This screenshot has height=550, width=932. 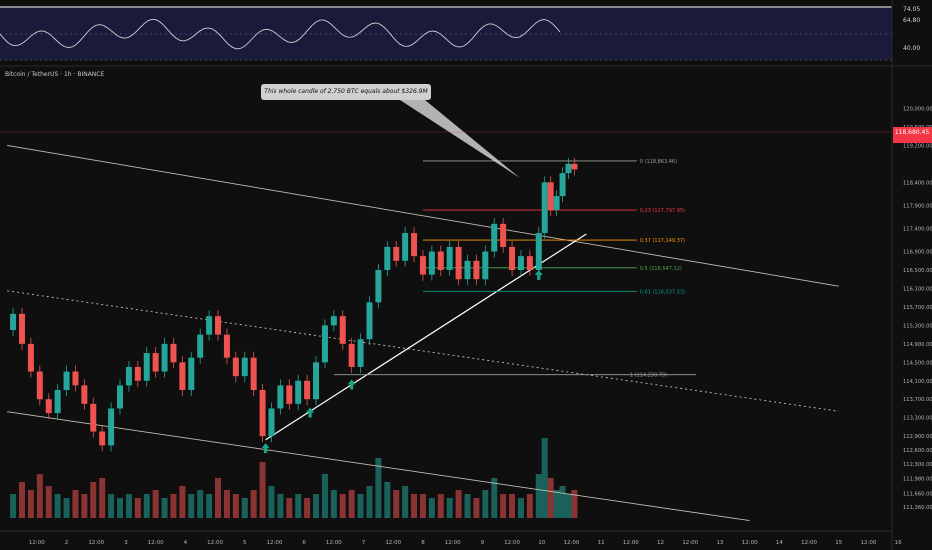 I want to click on time-tick-label: 4, so click(x=186, y=543).